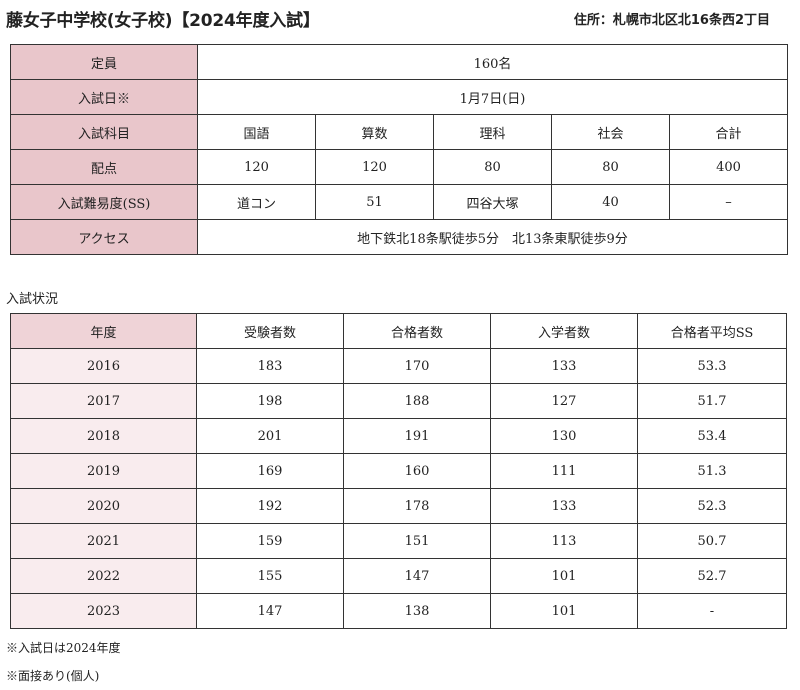 The height and width of the screenshot is (690, 800). Describe the element at coordinates (417, 401) in the screenshot. I see `passed-cell: 188` at that location.